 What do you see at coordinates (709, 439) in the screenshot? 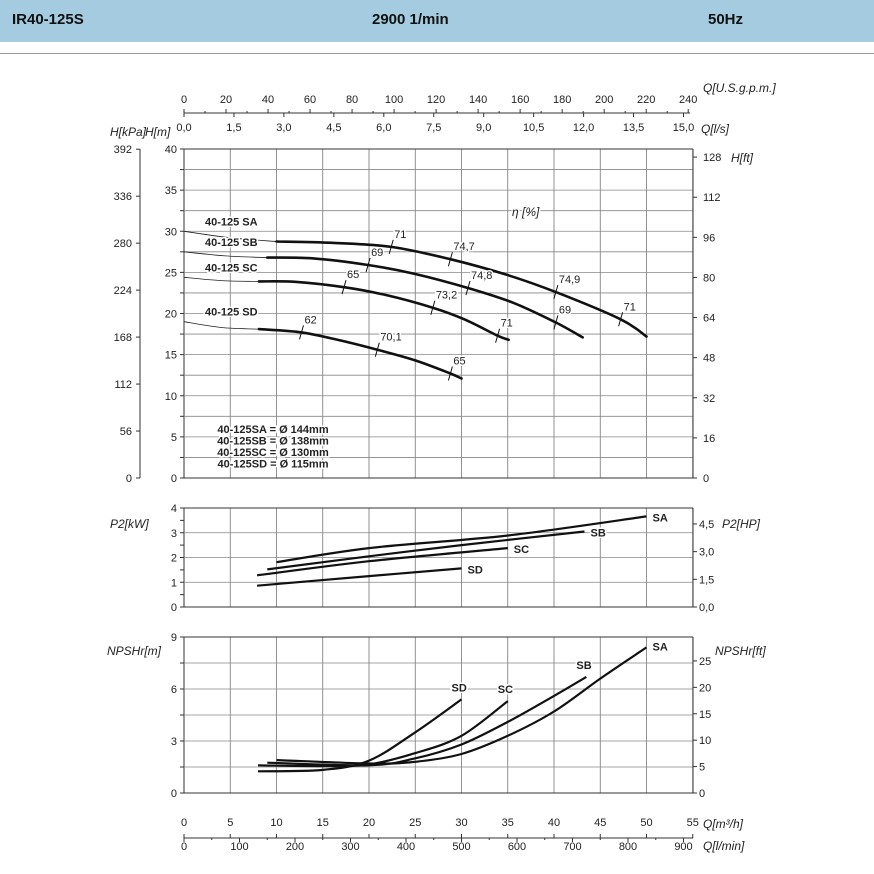
I see `h-ft-tick-label: 16` at bounding box center [709, 439].